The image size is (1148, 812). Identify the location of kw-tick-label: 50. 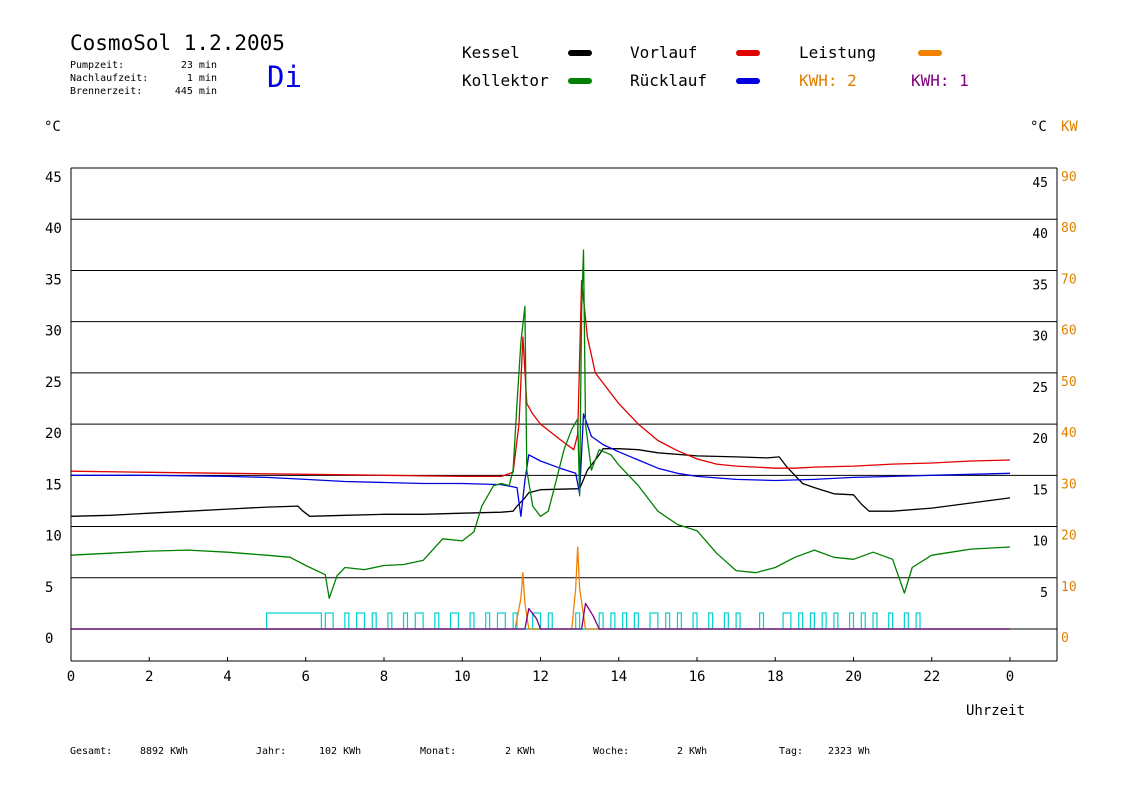
(1069, 382).